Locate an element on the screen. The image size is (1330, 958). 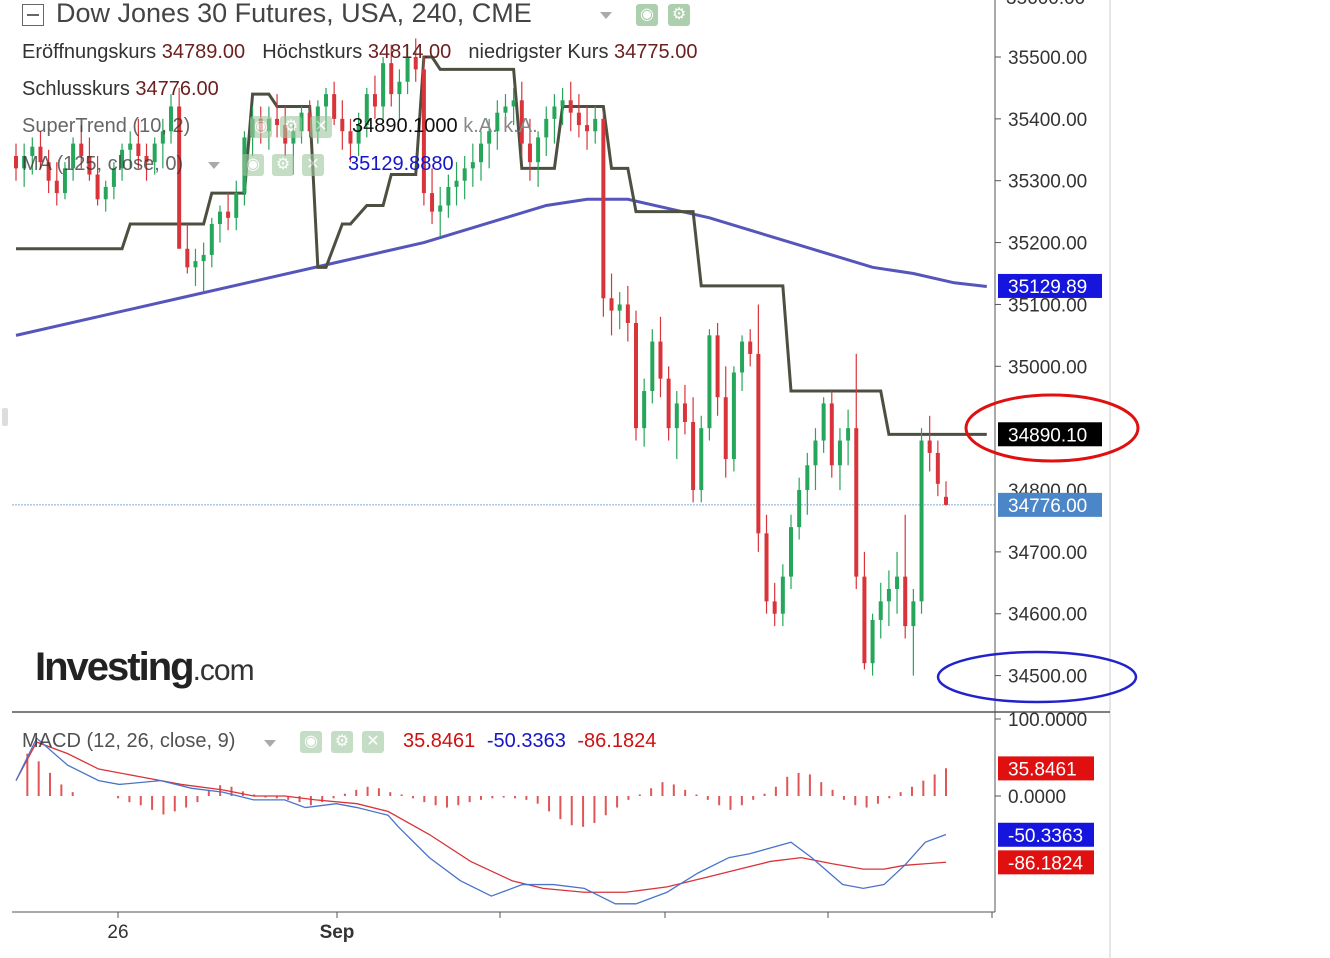
ma-row: MA (125, close, 0) is located at coordinates (102, 164).